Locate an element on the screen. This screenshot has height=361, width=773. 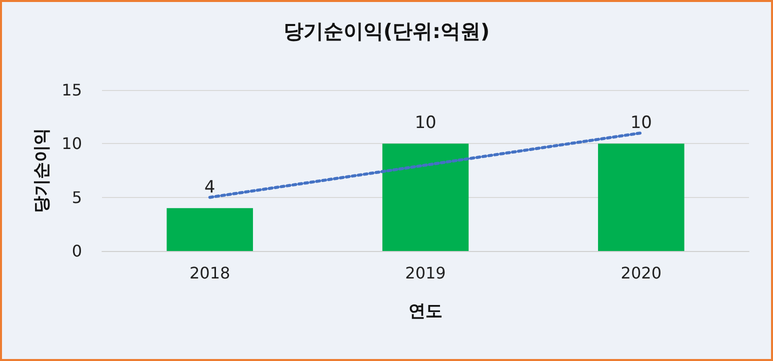
chart-title: 당기순이익(단위:억원) is located at coordinates (386, 31).